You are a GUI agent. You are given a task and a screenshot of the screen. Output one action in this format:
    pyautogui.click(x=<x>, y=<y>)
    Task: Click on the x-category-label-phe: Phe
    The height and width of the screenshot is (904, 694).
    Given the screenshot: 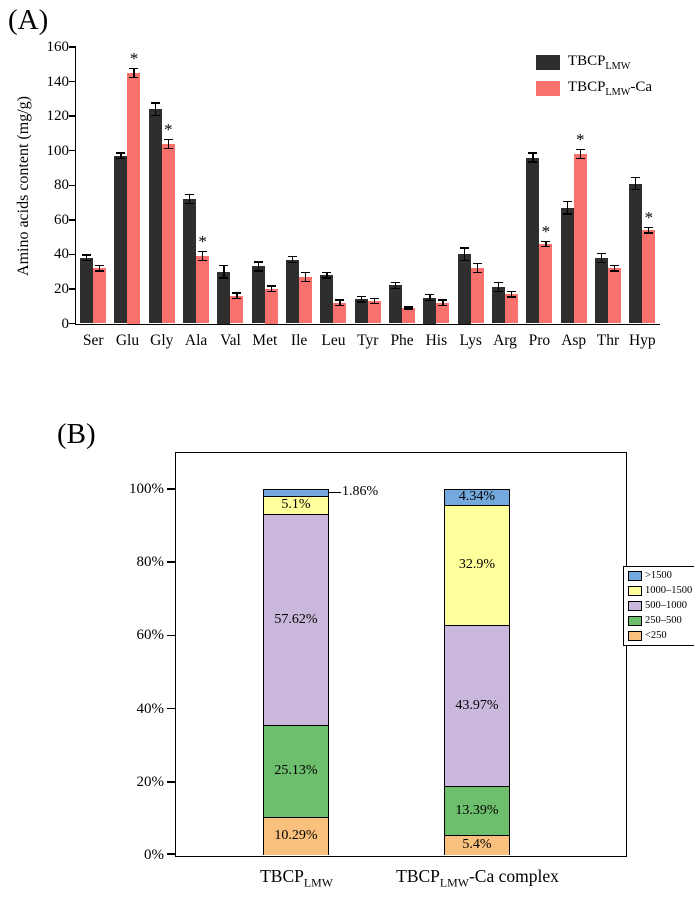 What is the action you would take?
    pyautogui.click(x=402, y=340)
    